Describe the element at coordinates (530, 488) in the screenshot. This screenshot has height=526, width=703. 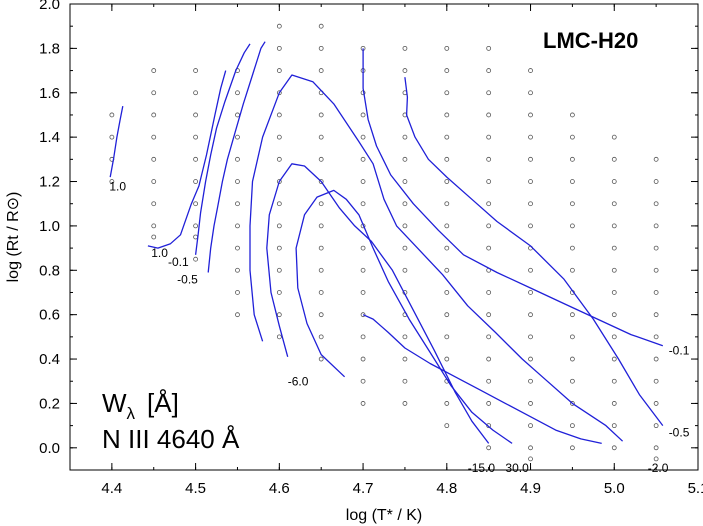
I see `x-tick-label: 4.9` at that location.